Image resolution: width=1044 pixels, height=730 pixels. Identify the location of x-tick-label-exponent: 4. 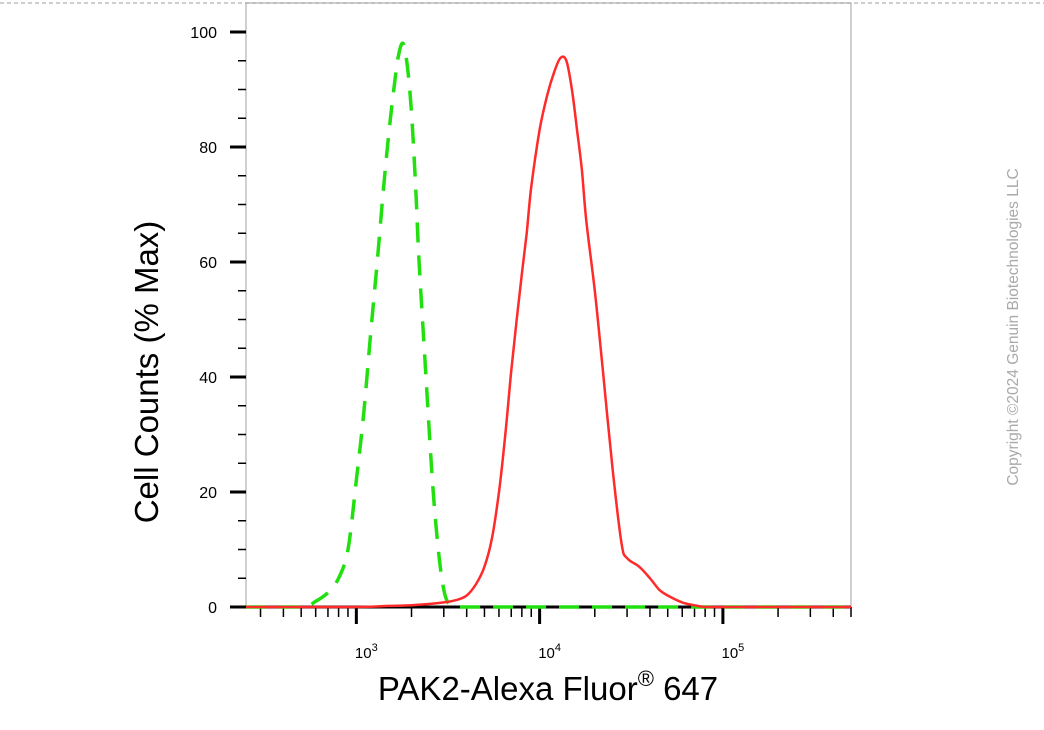
(558, 648).